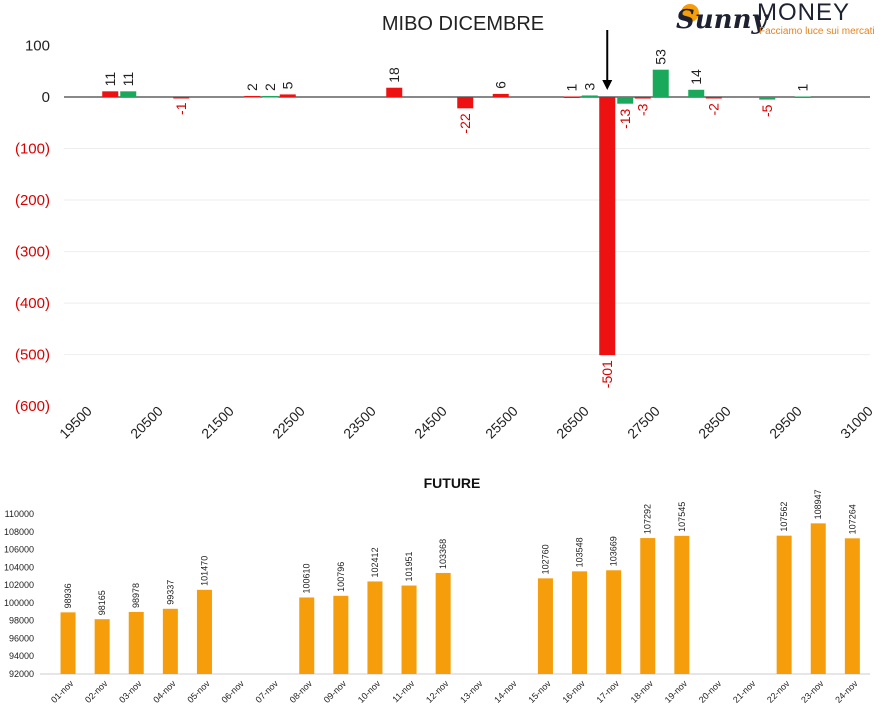 Image resolution: width=893 pixels, height=719 pixels. Describe the element at coordinates (19, 514) in the screenshot. I see `bottom-y-tick-label: 110000` at that location.